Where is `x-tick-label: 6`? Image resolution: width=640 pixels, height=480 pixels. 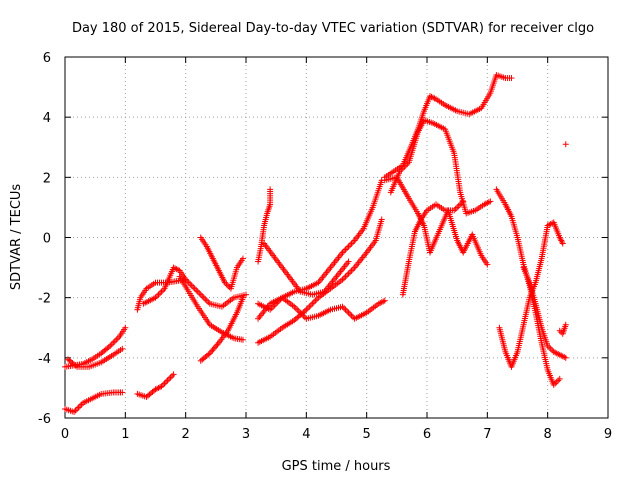 x-tick-label: 6 is located at coordinates (427, 434).